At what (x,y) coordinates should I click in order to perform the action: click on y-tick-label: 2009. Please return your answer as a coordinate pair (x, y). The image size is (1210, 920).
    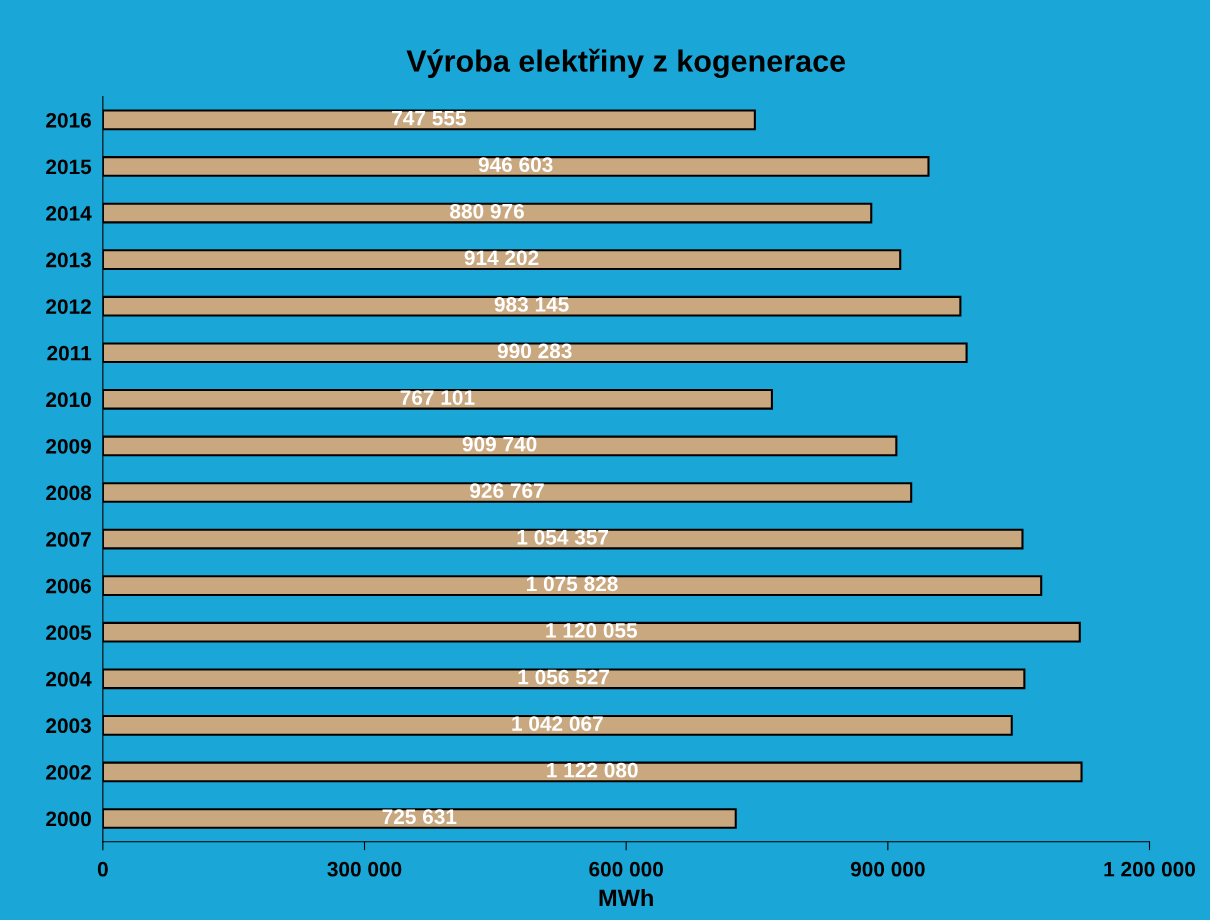
    Looking at the image, I should click on (68, 446).